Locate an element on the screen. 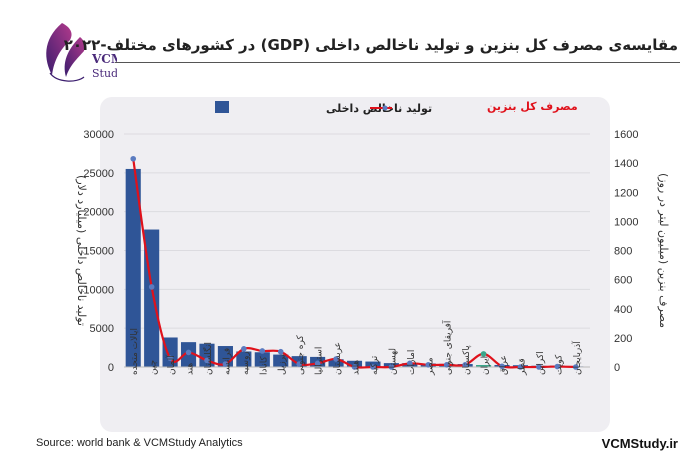  y-right-tick-label: 1600 is located at coordinates (626, 135).